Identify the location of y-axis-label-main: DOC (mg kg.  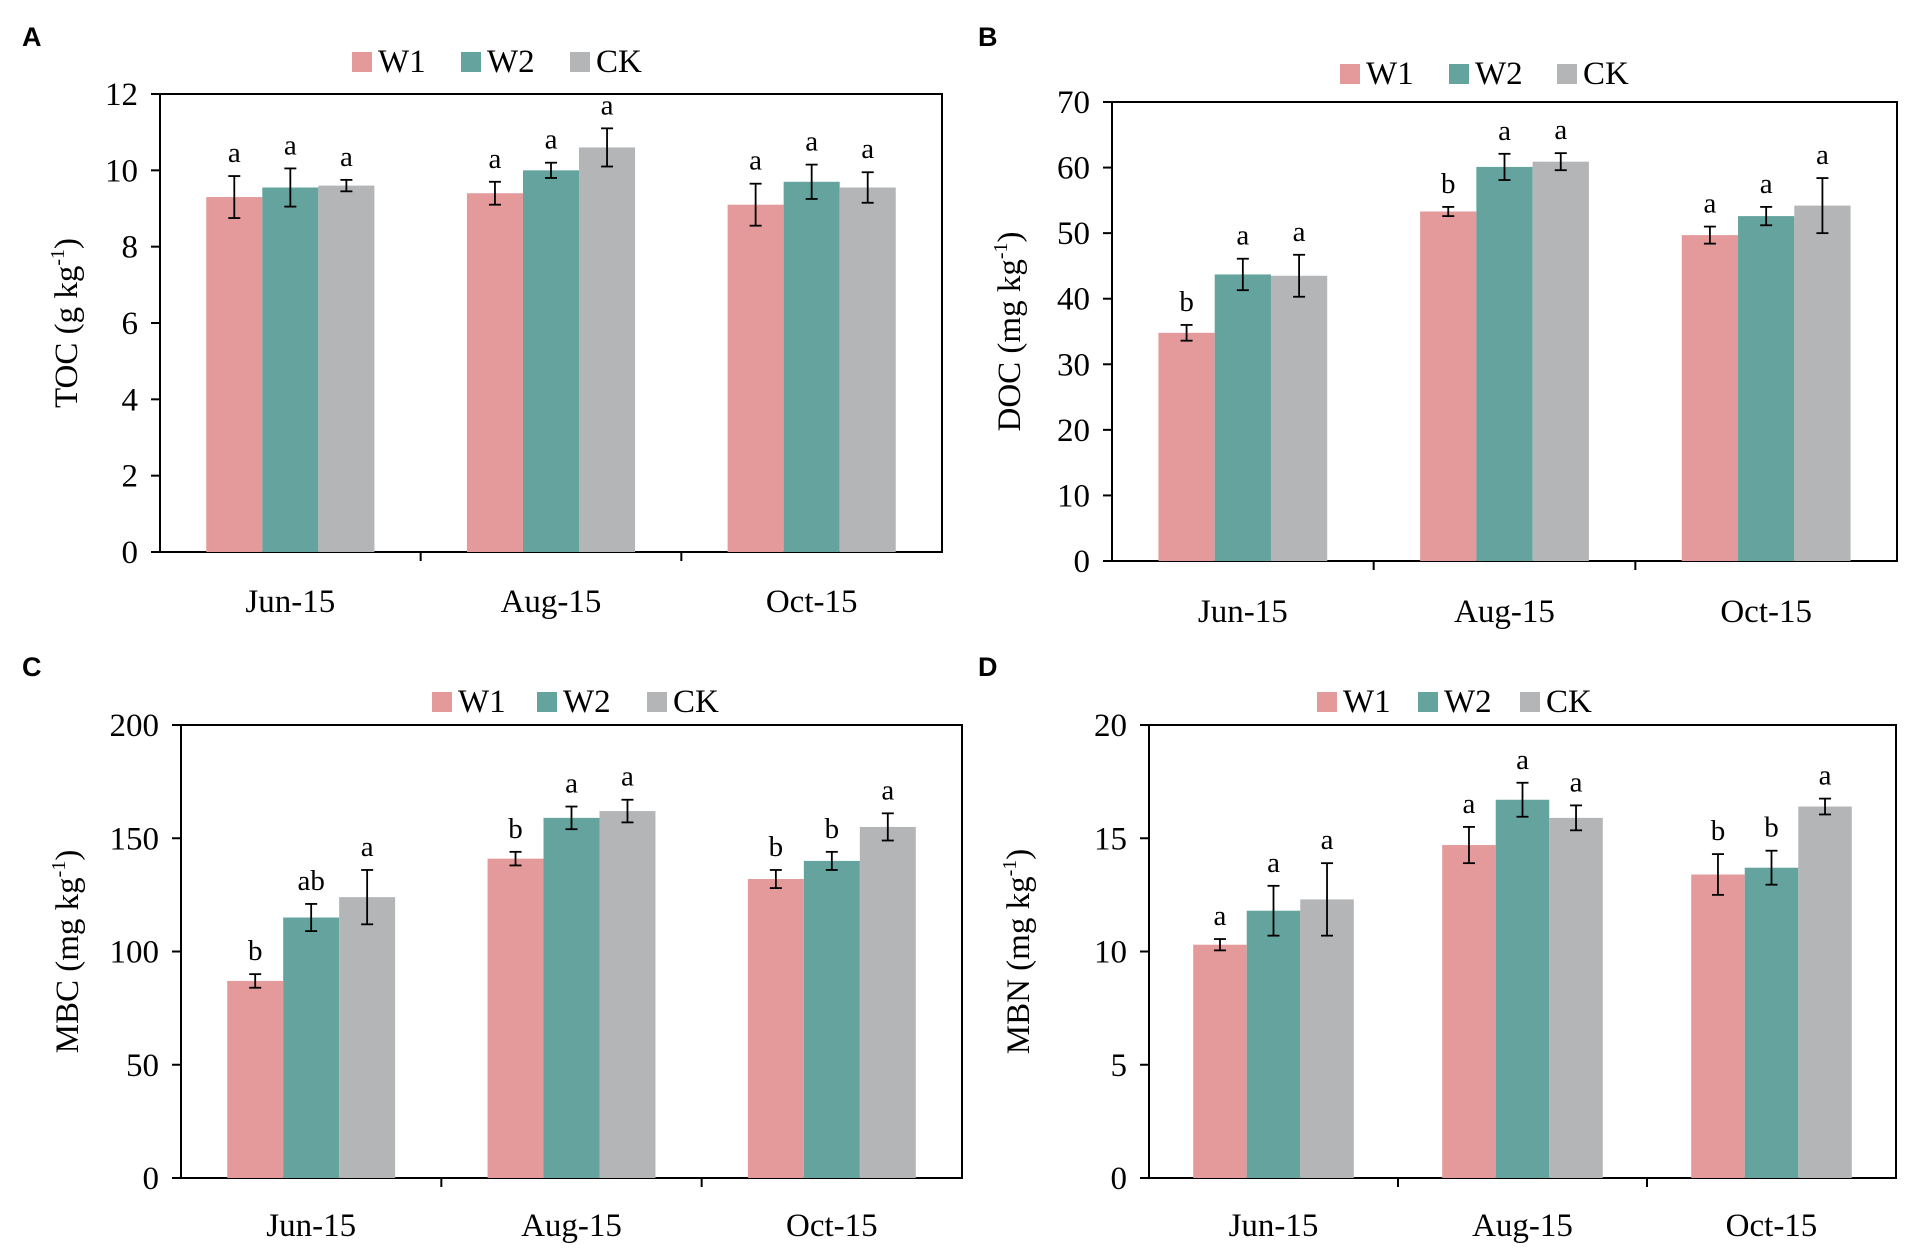
(1010, 345).